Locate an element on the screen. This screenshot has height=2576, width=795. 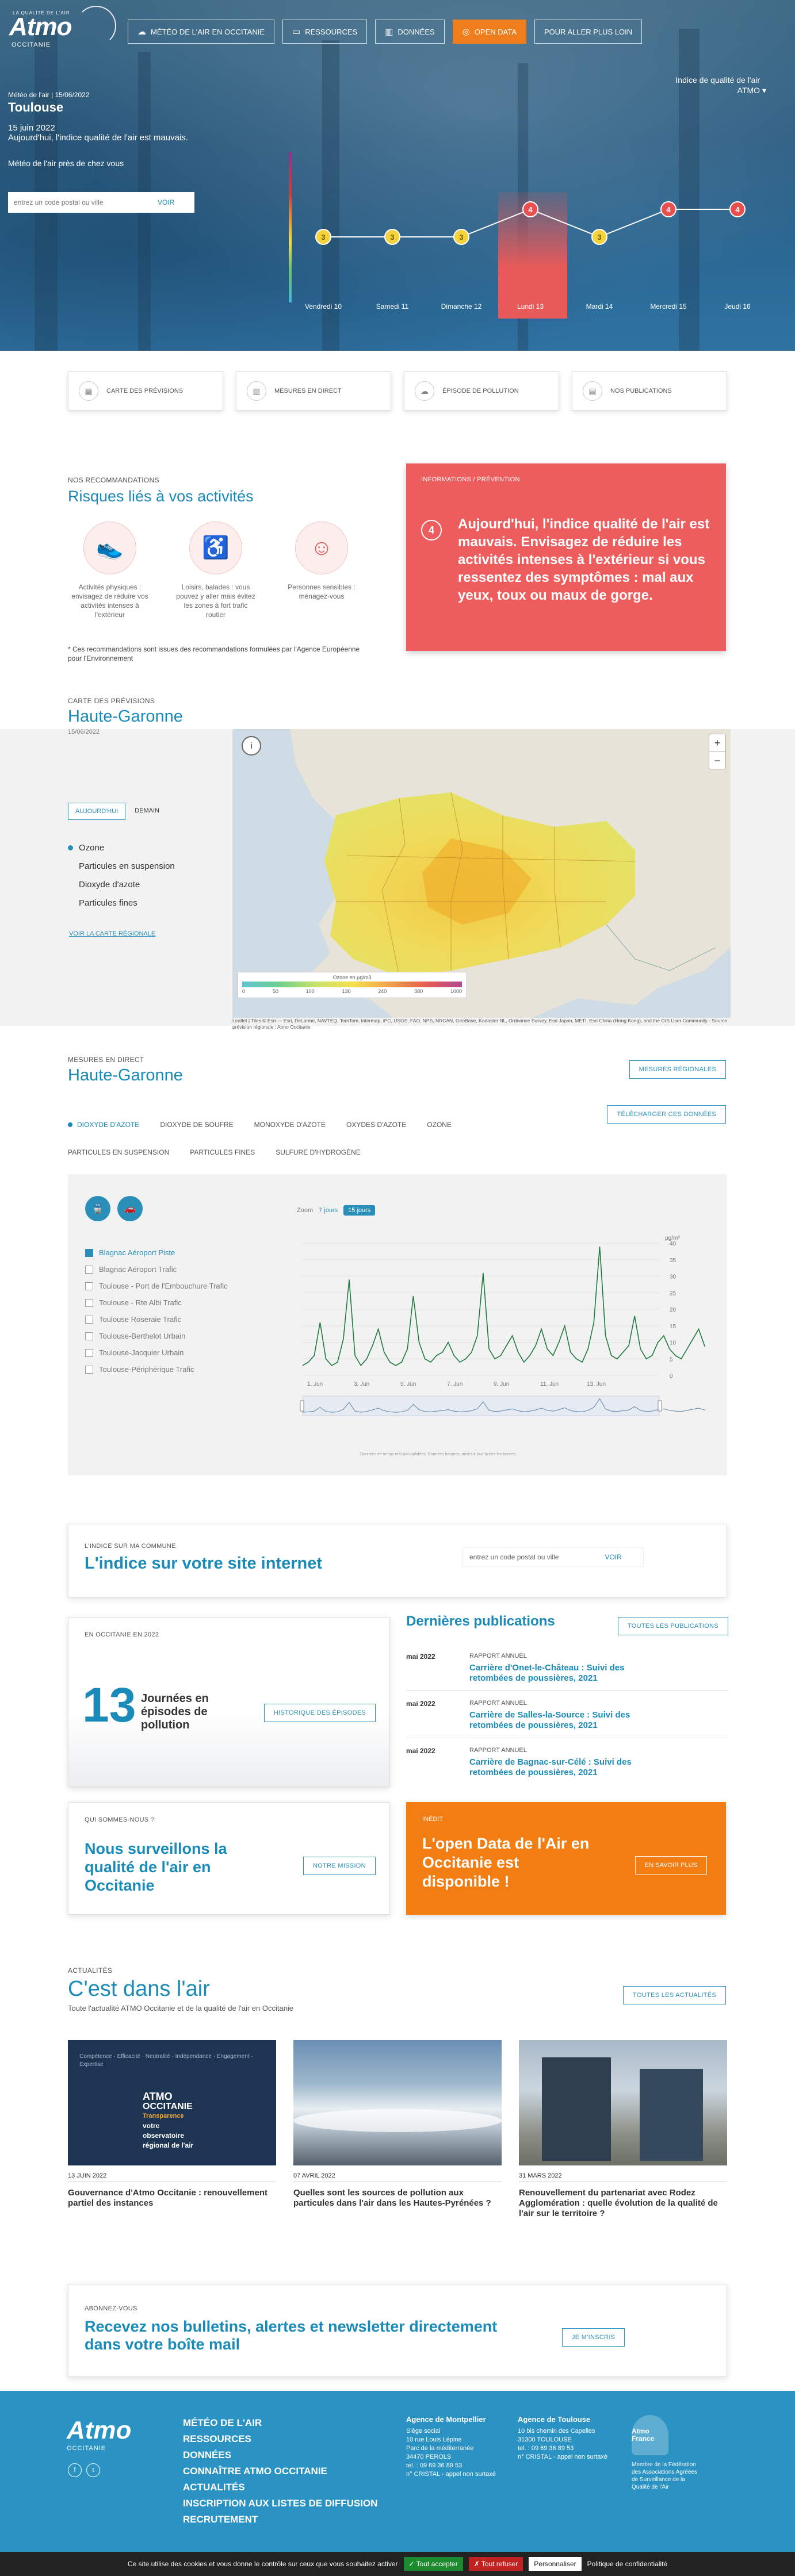
regional-measures-button: MESURES RÉGIONALES is located at coordinates (677, 1069).